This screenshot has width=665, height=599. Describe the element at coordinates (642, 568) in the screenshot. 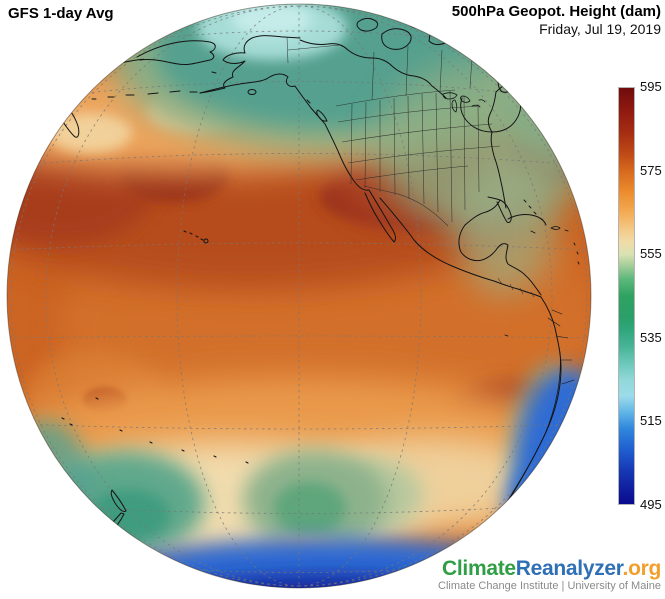

I see `logo-org-text: .org` at that location.